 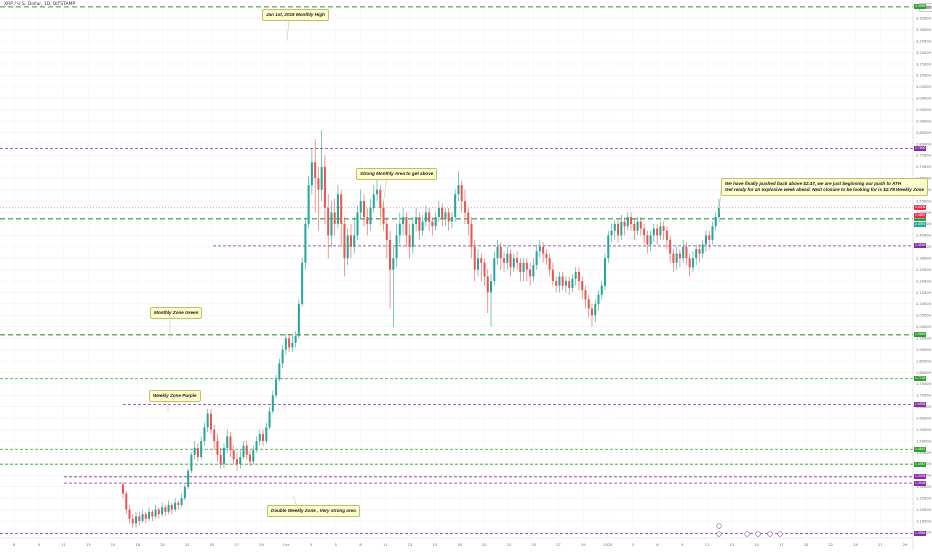 What do you see at coordinates (924, 418) in the screenshot?
I see `price-tick-label: 1.60000` at bounding box center [924, 418].